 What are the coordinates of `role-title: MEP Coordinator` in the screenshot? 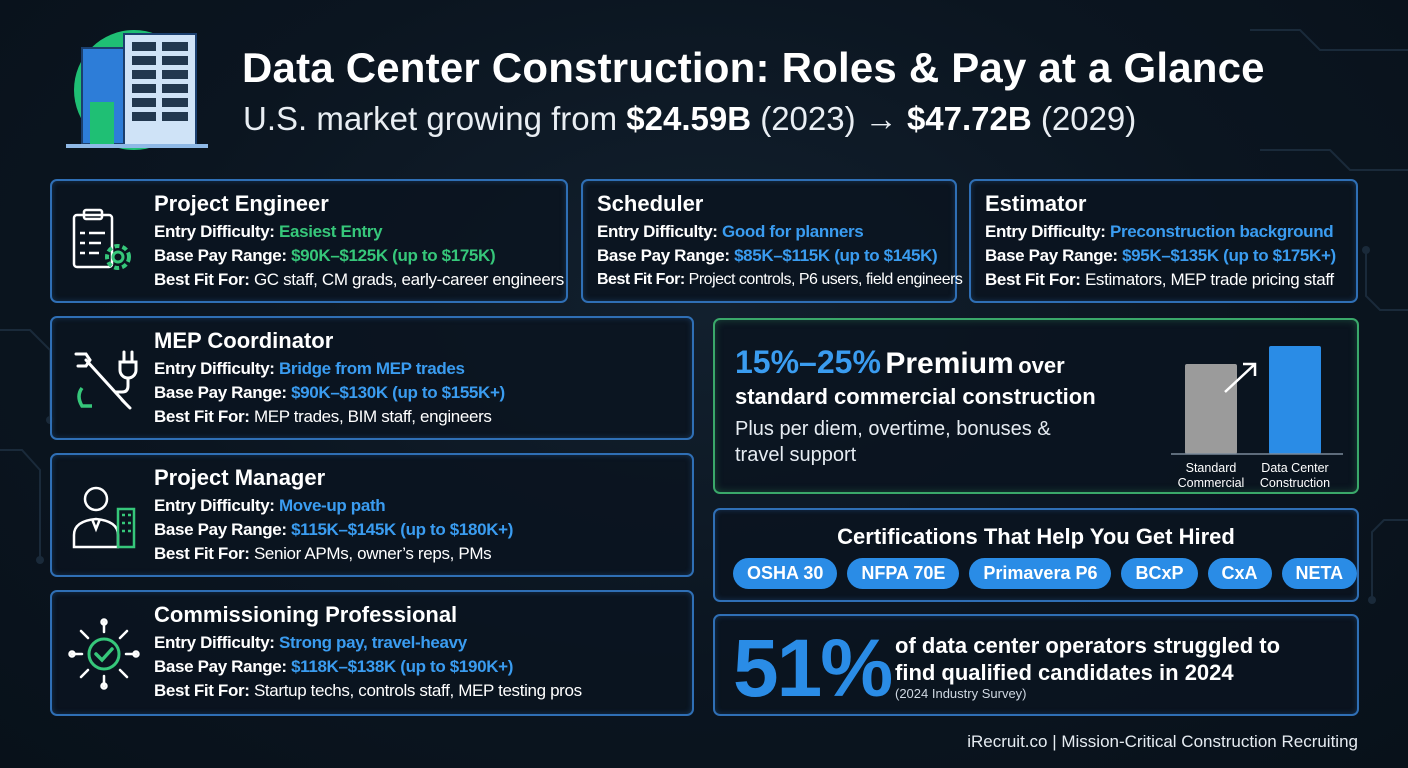 It's located at (244, 340).